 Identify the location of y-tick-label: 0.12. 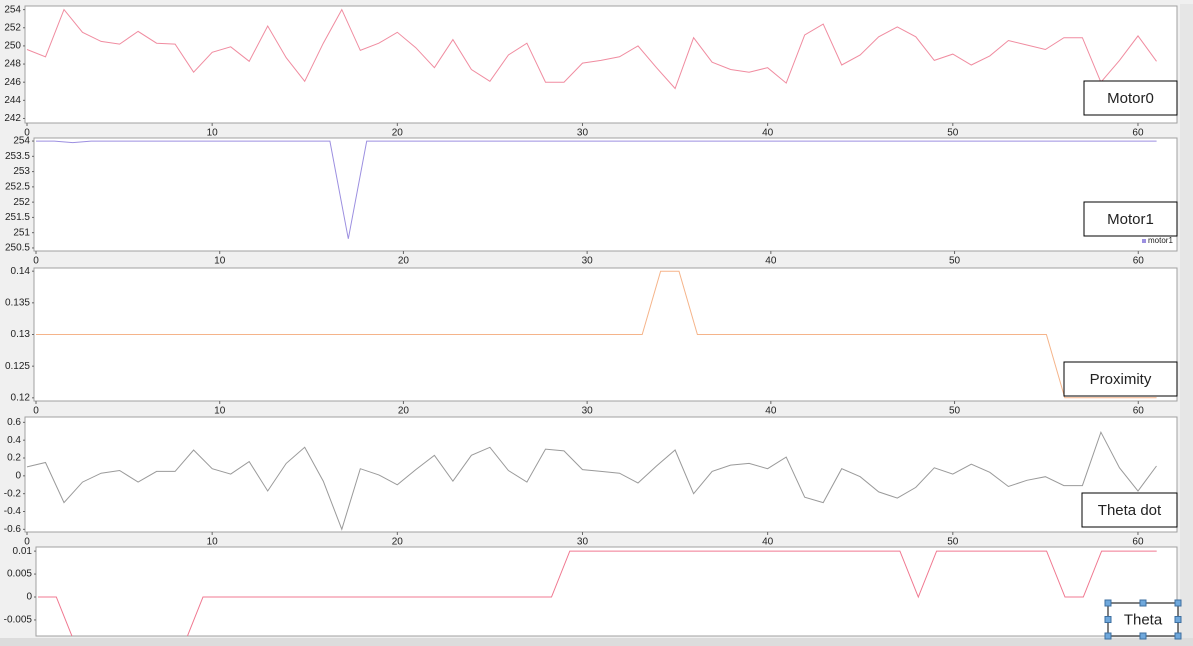
(21, 397).